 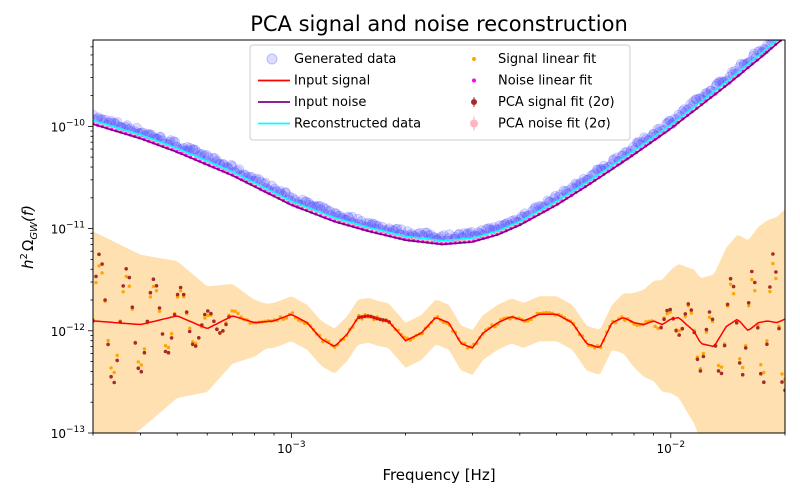 What do you see at coordinates (357, 124) in the screenshot?
I see `legend-label: Reconstructed data` at bounding box center [357, 124].